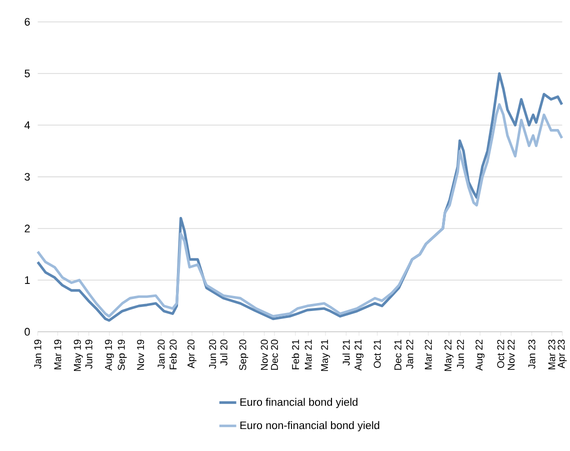 The height and width of the screenshot is (451, 570). I want to click on x-tick-label: Aug 19, so click(109, 355).